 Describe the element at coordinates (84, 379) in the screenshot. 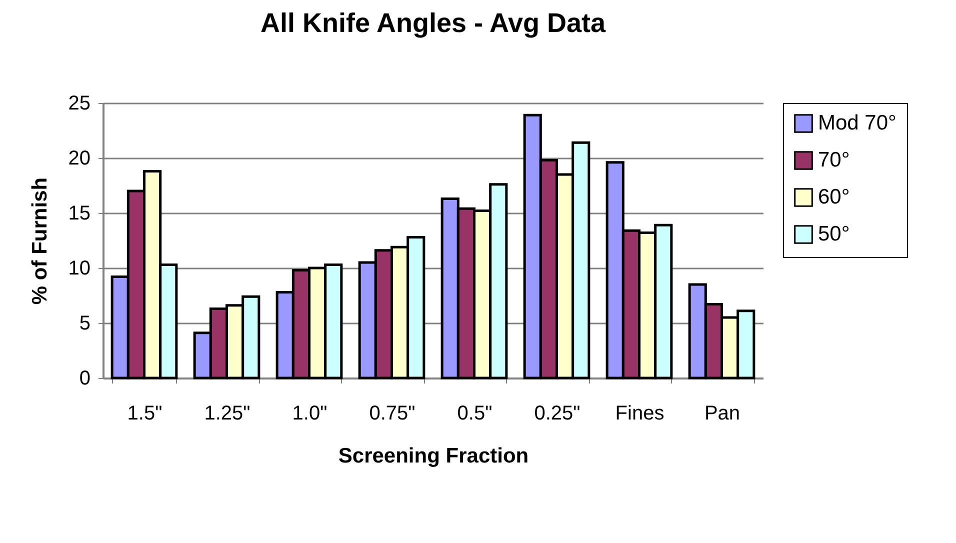

I see `y-tick-label: 0` at that location.